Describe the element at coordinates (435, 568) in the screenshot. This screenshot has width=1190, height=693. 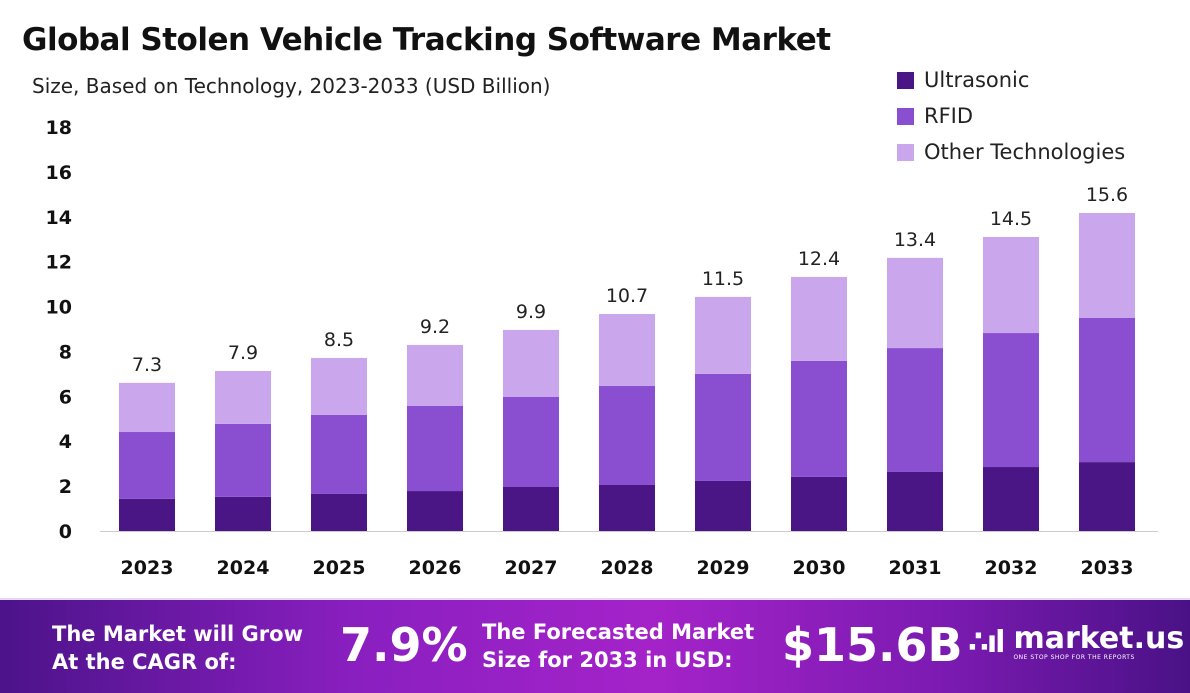
I see `x-tick-label: 2026` at that location.